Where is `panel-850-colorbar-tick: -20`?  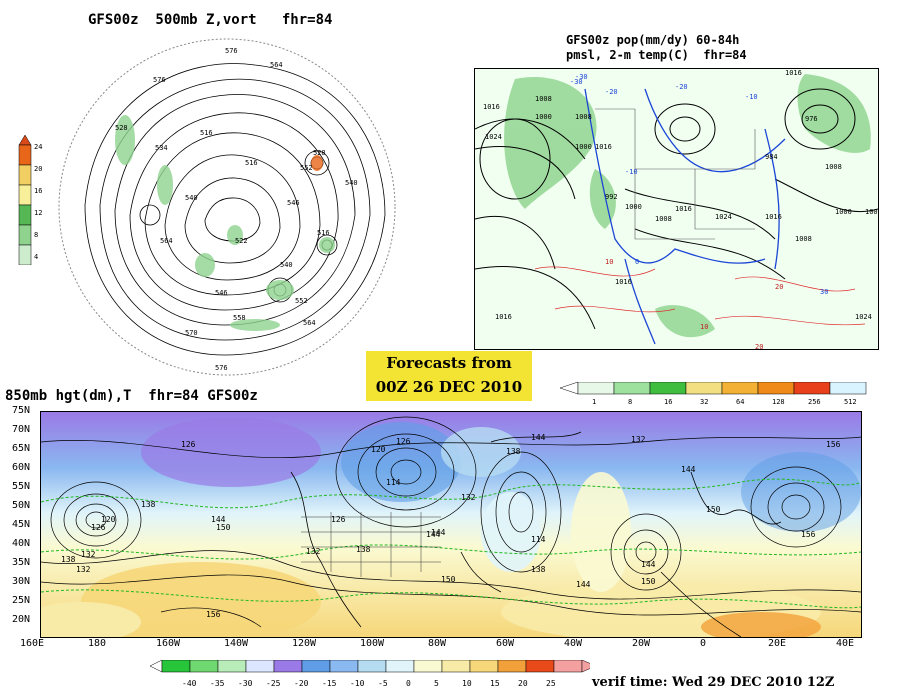
panel-850-colorbar-tick: -20 is located at coordinates (301, 683).